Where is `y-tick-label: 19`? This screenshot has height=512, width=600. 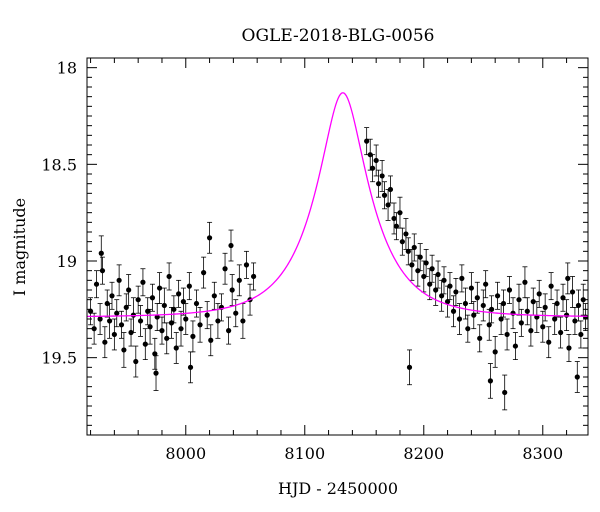 y-tick-label: 19 is located at coordinates (67, 261).